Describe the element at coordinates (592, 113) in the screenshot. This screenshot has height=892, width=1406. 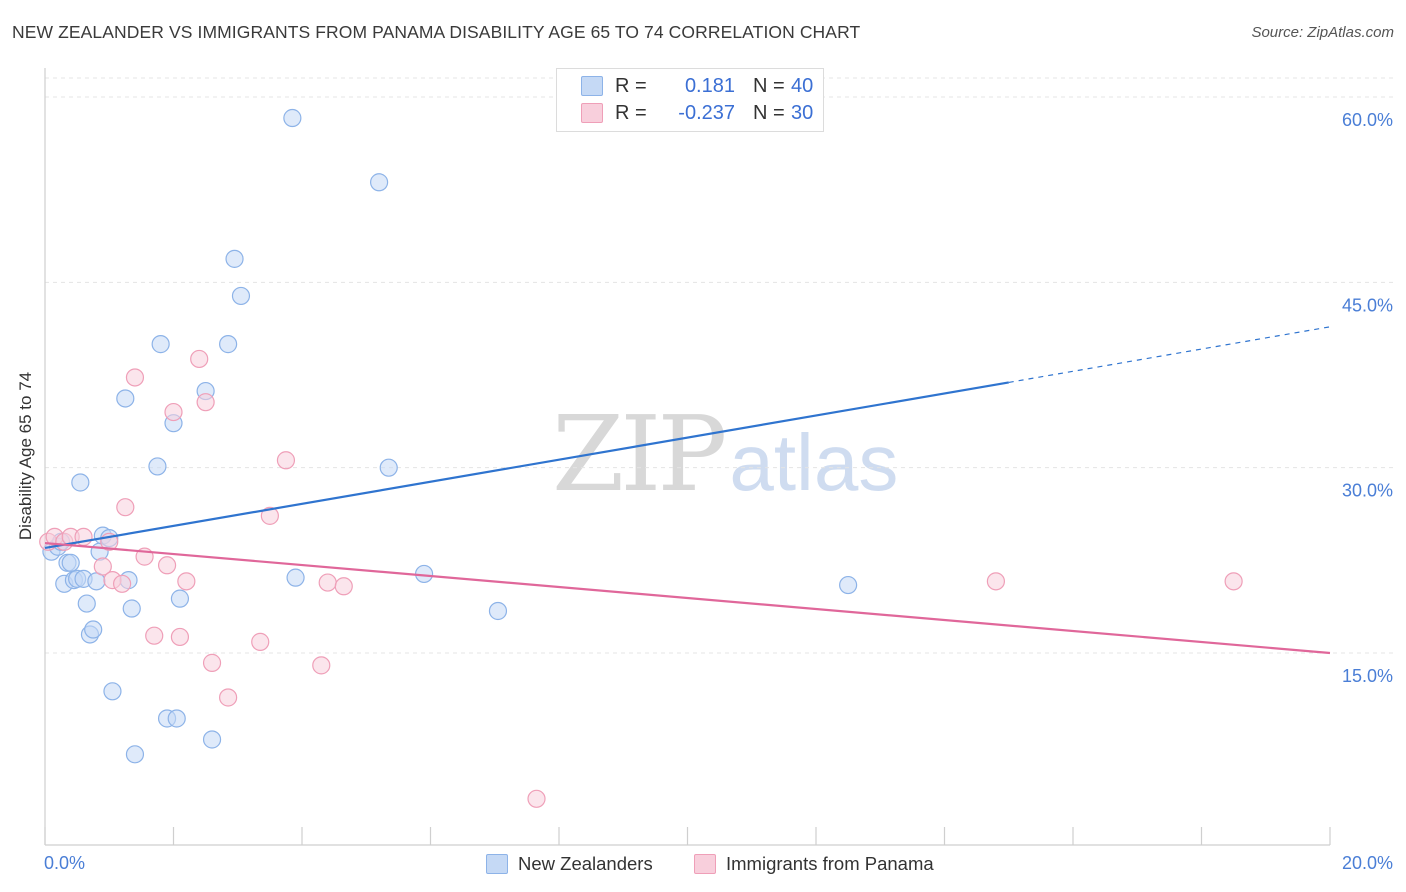
I see `legend-swatch-pink` at that location.